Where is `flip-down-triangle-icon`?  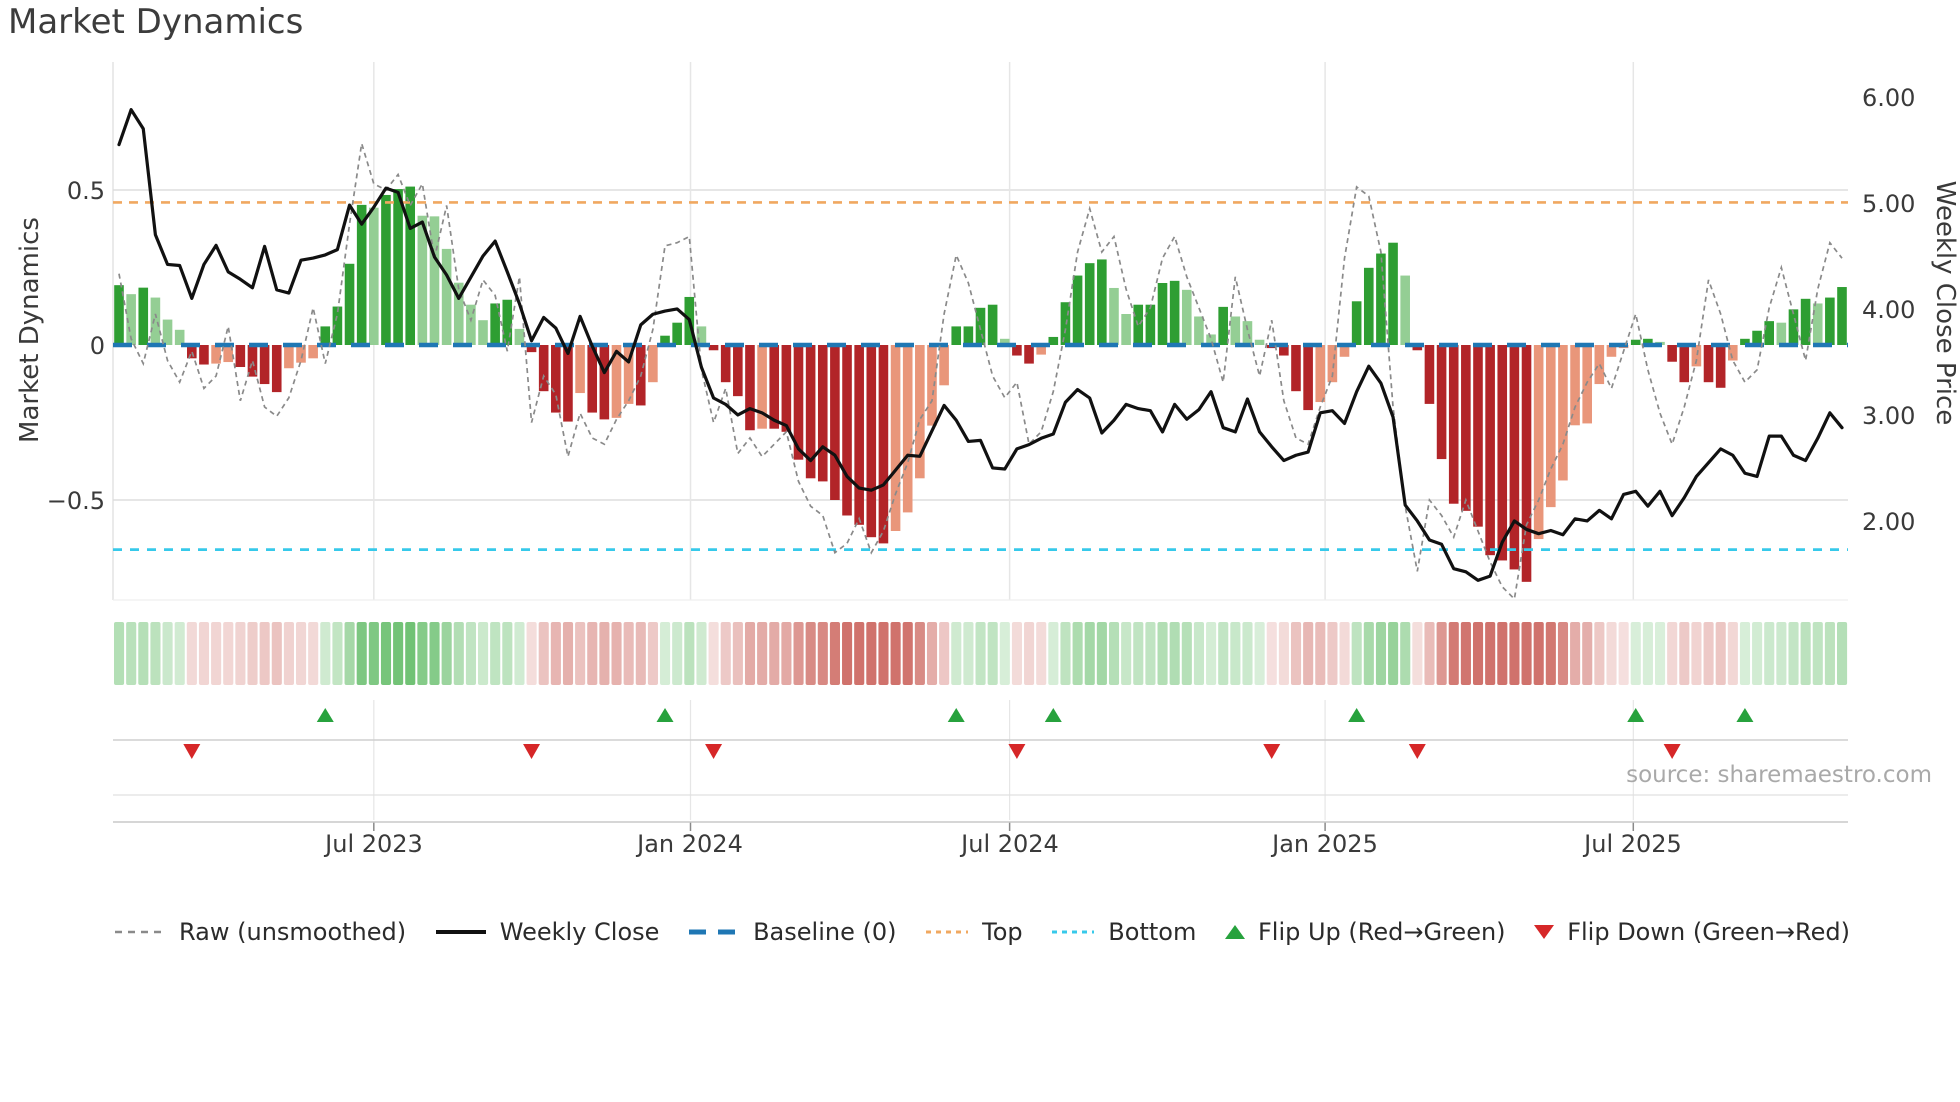 flip-down-triangle-icon is located at coordinates (1544, 932).